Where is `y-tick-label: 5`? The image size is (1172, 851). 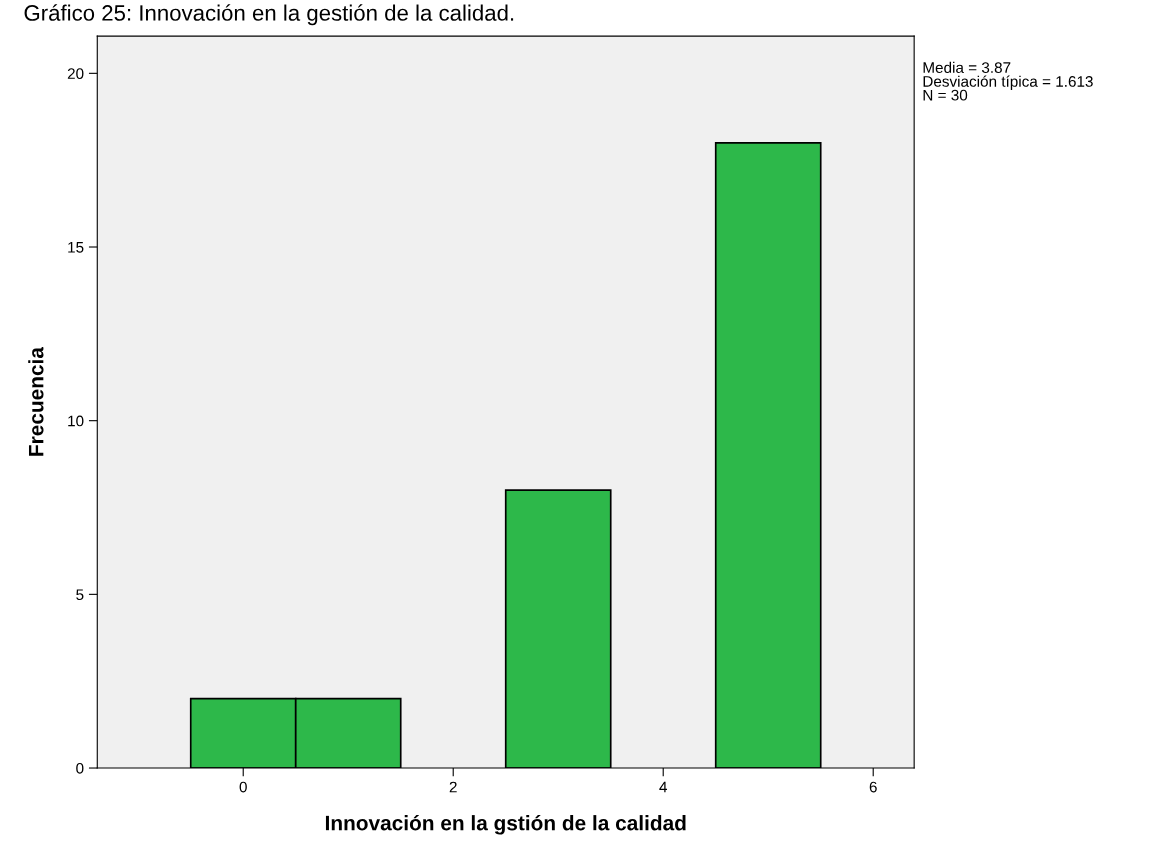
y-tick-label: 5 is located at coordinates (80, 595).